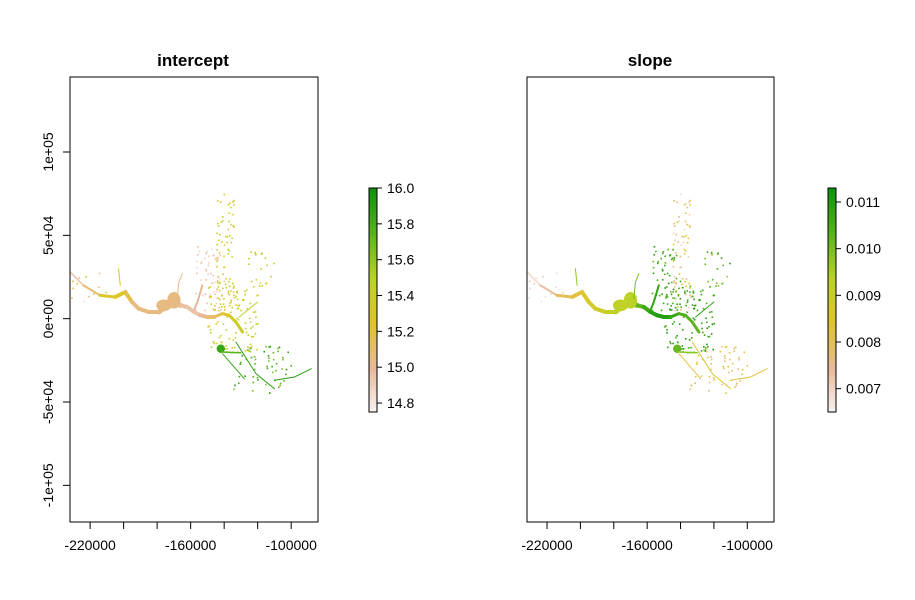 The height and width of the screenshot is (600, 915). Describe the element at coordinates (193, 60) in the screenshot. I see `intercept-title: intercept` at that location.